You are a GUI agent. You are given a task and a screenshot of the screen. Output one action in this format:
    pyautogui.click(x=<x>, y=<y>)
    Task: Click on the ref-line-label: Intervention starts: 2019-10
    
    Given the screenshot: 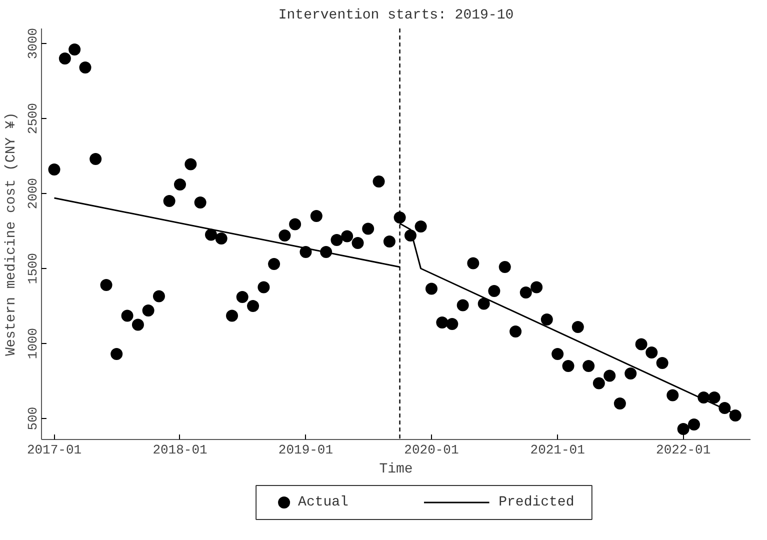 What is the action you would take?
    pyautogui.click(x=396, y=16)
    